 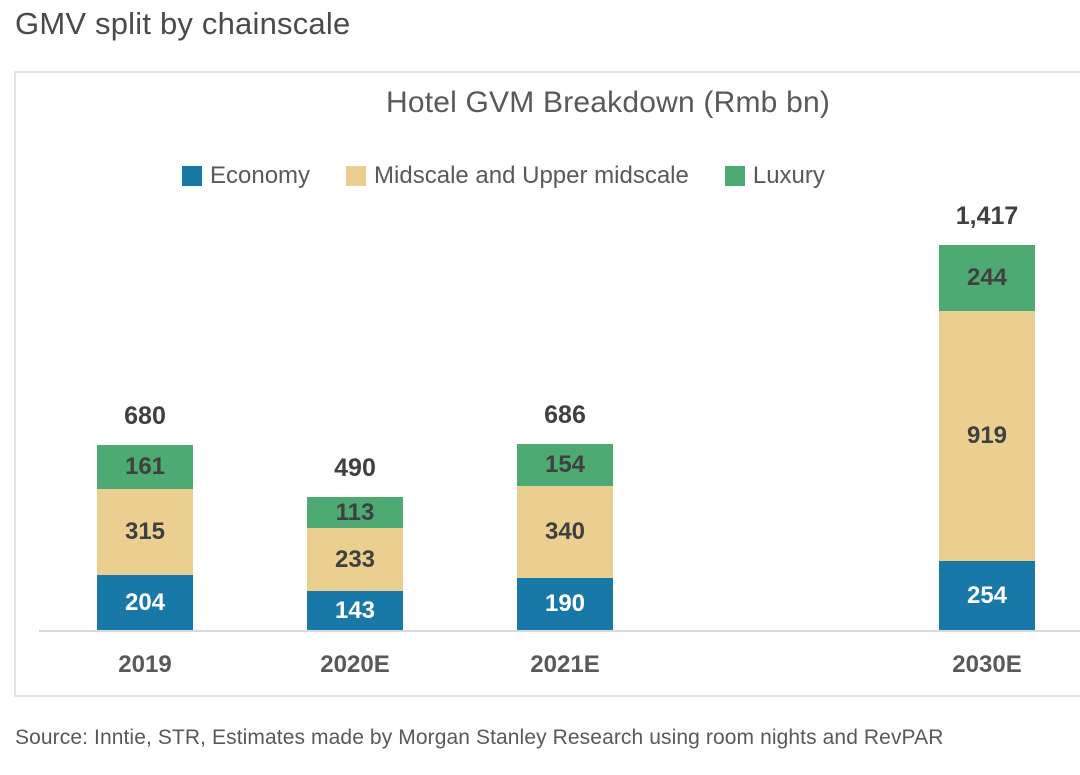 I want to click on legend-label: Economy, so click(x=260, y=175).